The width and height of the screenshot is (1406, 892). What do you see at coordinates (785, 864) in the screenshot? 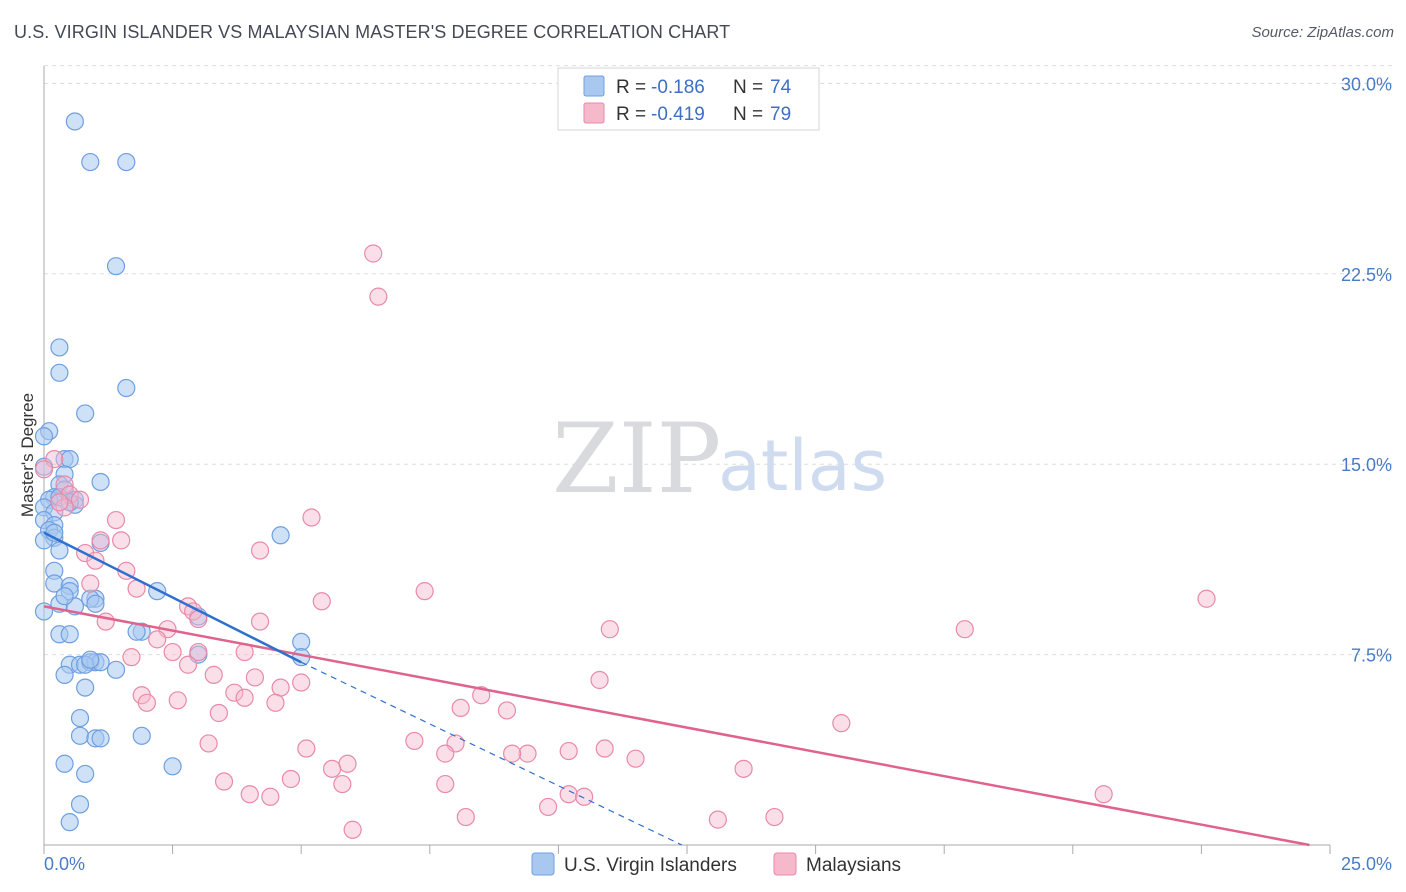
I see `bottom-legend-swatch-pink` at bounding box center [785, 864].